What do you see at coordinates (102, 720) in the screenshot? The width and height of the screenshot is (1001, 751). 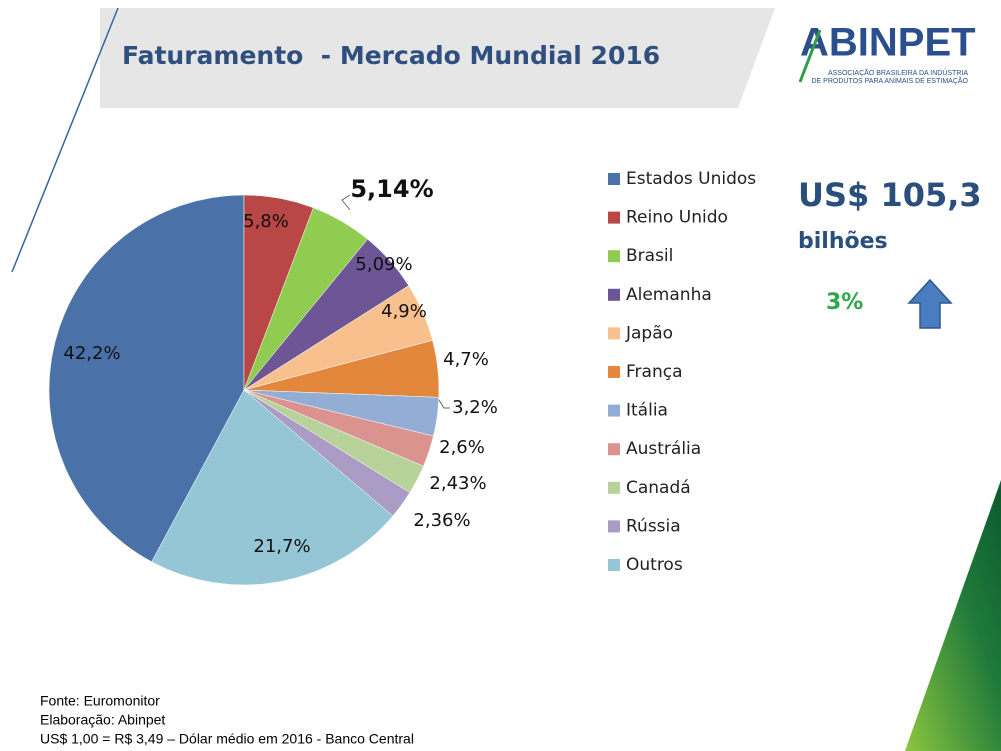 I see `footer-line: Elaboração: Abinpet` at bounding box center [102, 720].